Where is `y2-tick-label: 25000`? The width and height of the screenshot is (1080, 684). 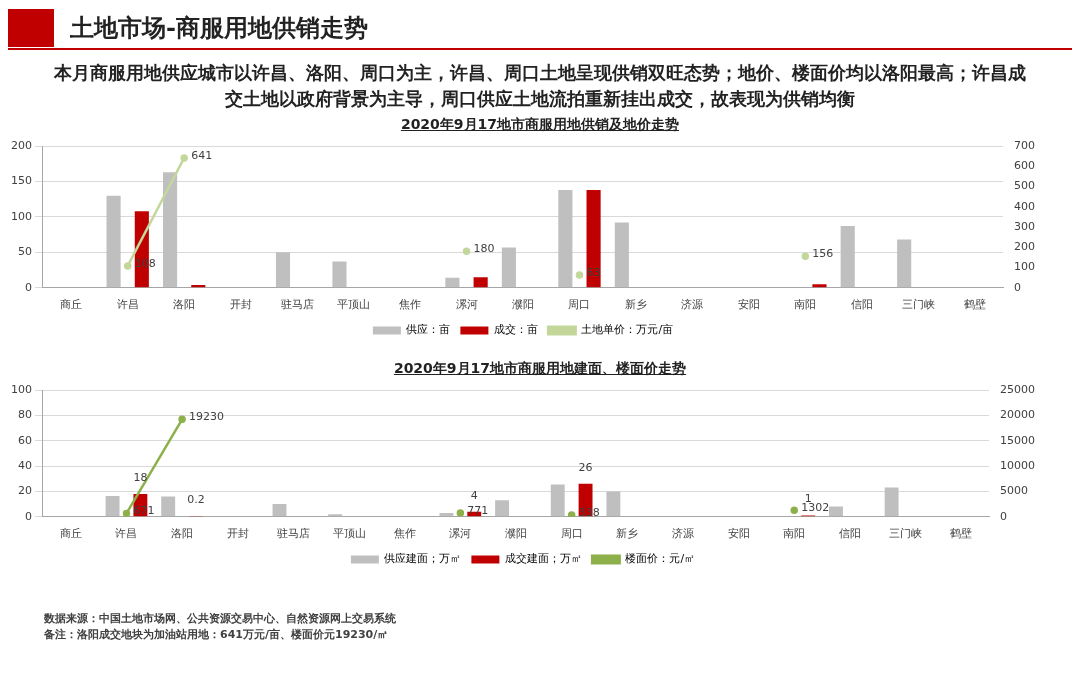 y2-tick-label: 25000 is located at coordinates (1018, 389).